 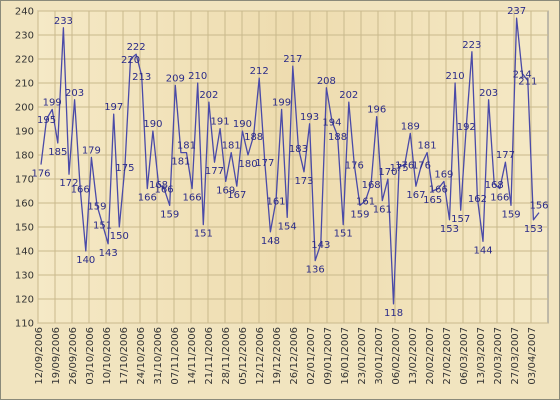 I want to click on data-label: 220, so click(x=130, y=60).